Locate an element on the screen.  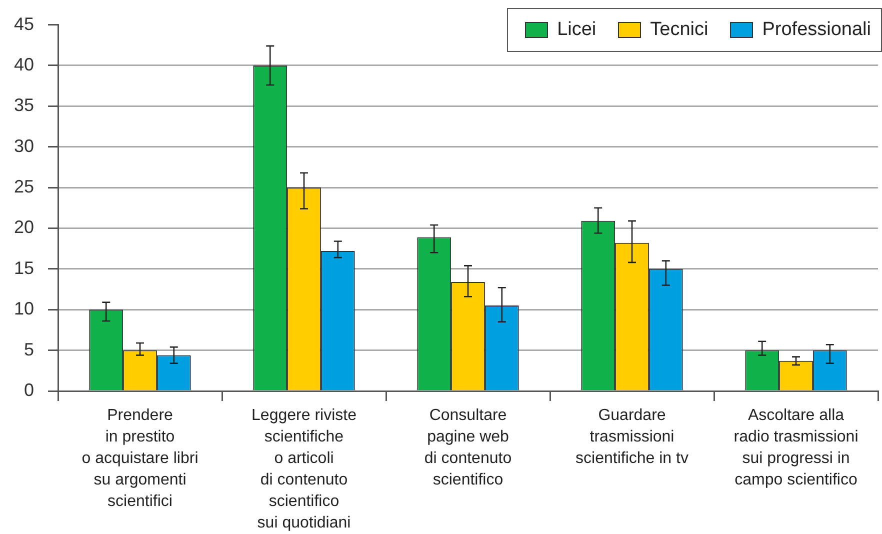
y-tick-label: 15 is located at coordinates (24, 268).